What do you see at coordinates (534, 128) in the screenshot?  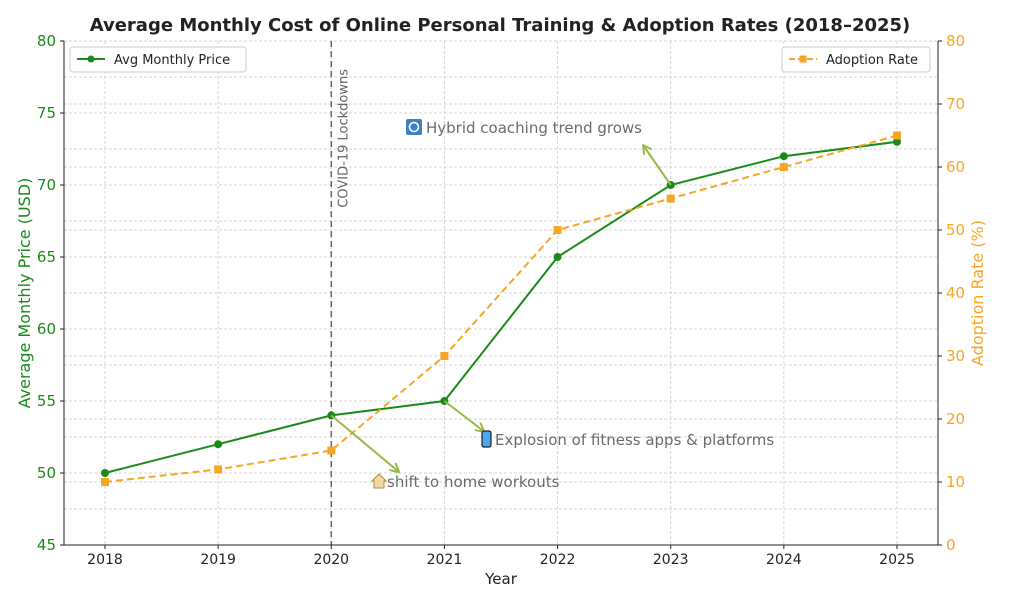 I see `annotation-label: Hybrid coaching trend grows` at bounding box center [534, 128].